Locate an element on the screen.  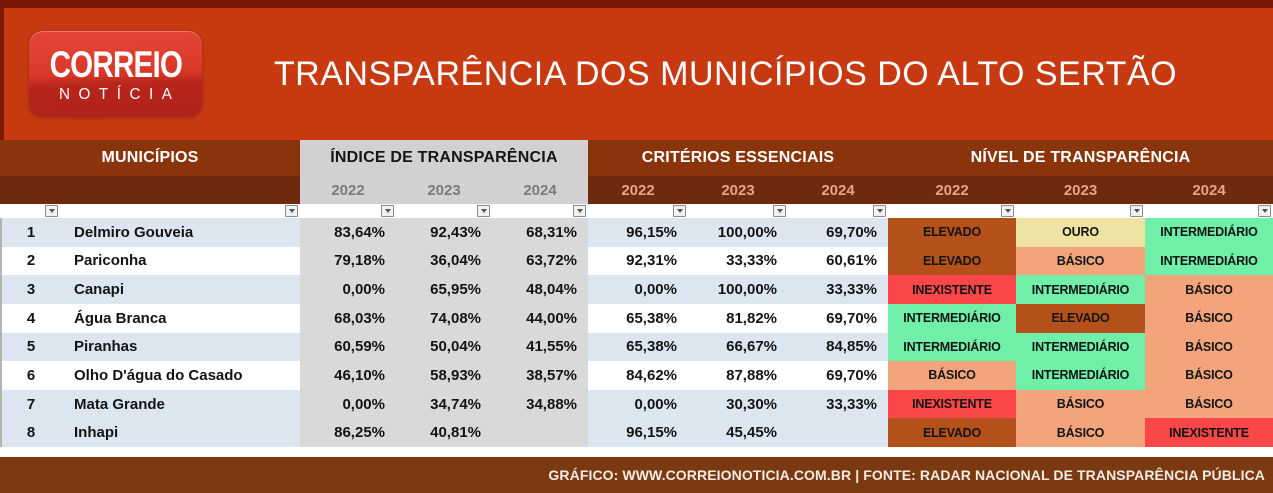
nivel-2022-badge: INTERMEDIÁRIO is located at coordinates (952, 318).